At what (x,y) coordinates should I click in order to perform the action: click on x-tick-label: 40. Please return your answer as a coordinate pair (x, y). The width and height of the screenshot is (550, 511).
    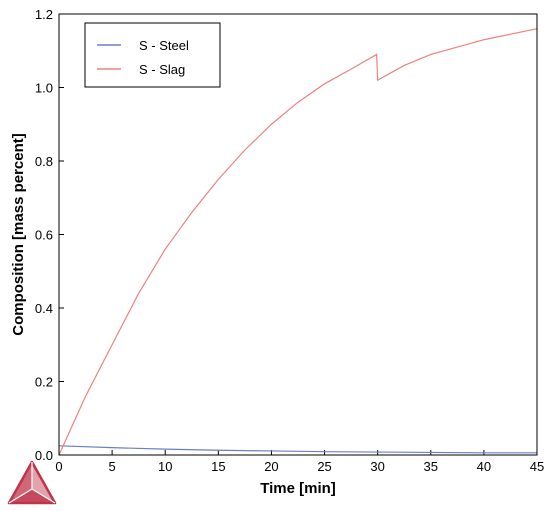
    Looking at the image, I should click on (484, 466).